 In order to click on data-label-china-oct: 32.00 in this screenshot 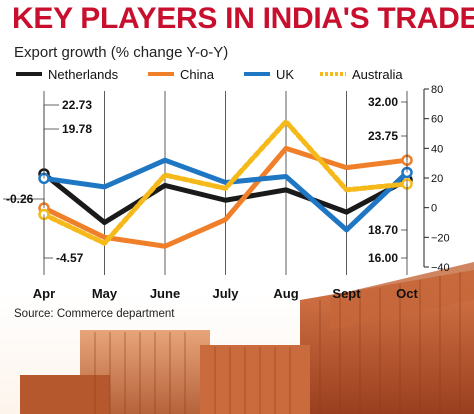, I will do `click(383, 102)`.